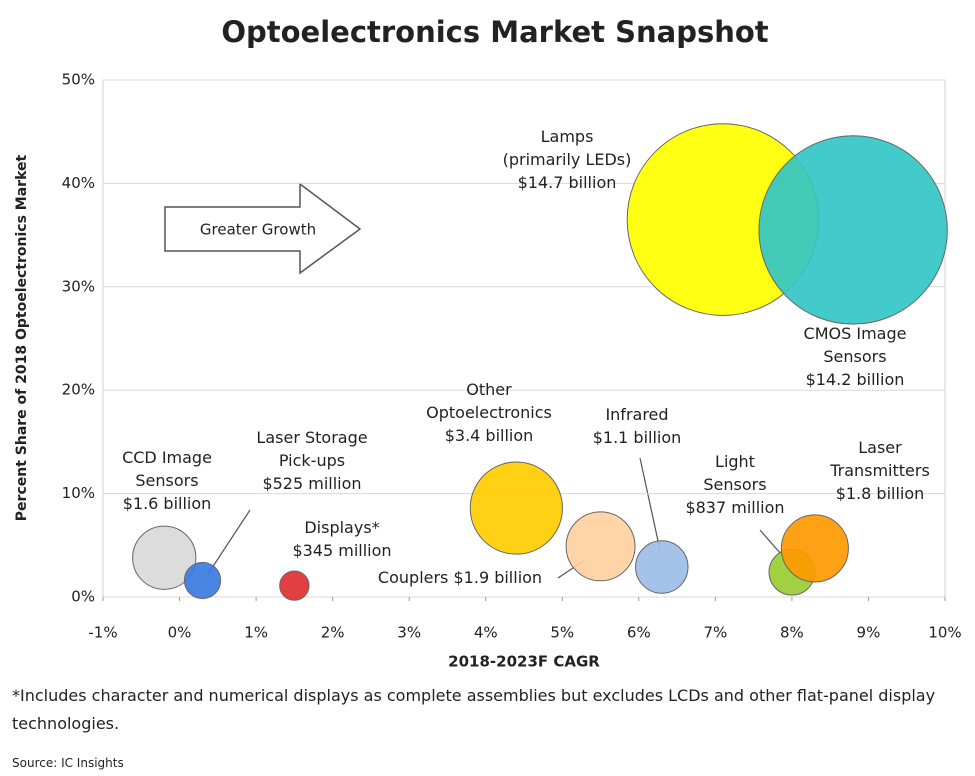  I want to click on value-label: $1.8 billion, so click(880, 493).